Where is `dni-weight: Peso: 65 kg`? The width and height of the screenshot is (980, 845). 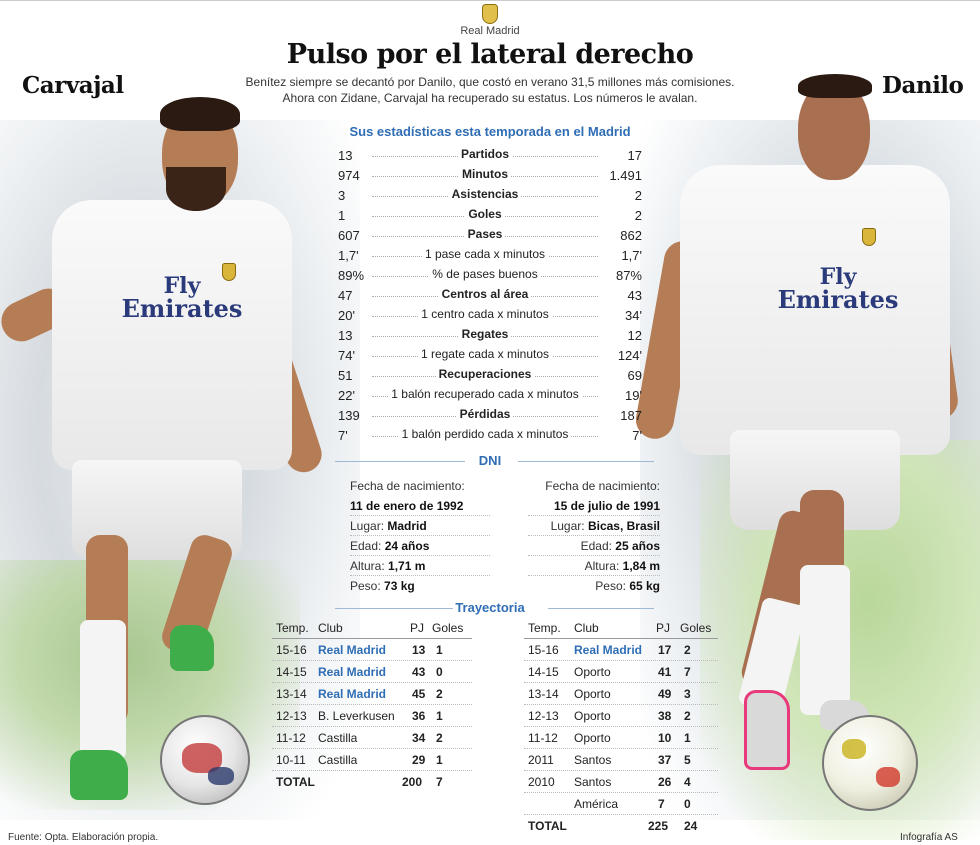 dni-weight: Peso: 65 kg is located at coordinates (627, 586).